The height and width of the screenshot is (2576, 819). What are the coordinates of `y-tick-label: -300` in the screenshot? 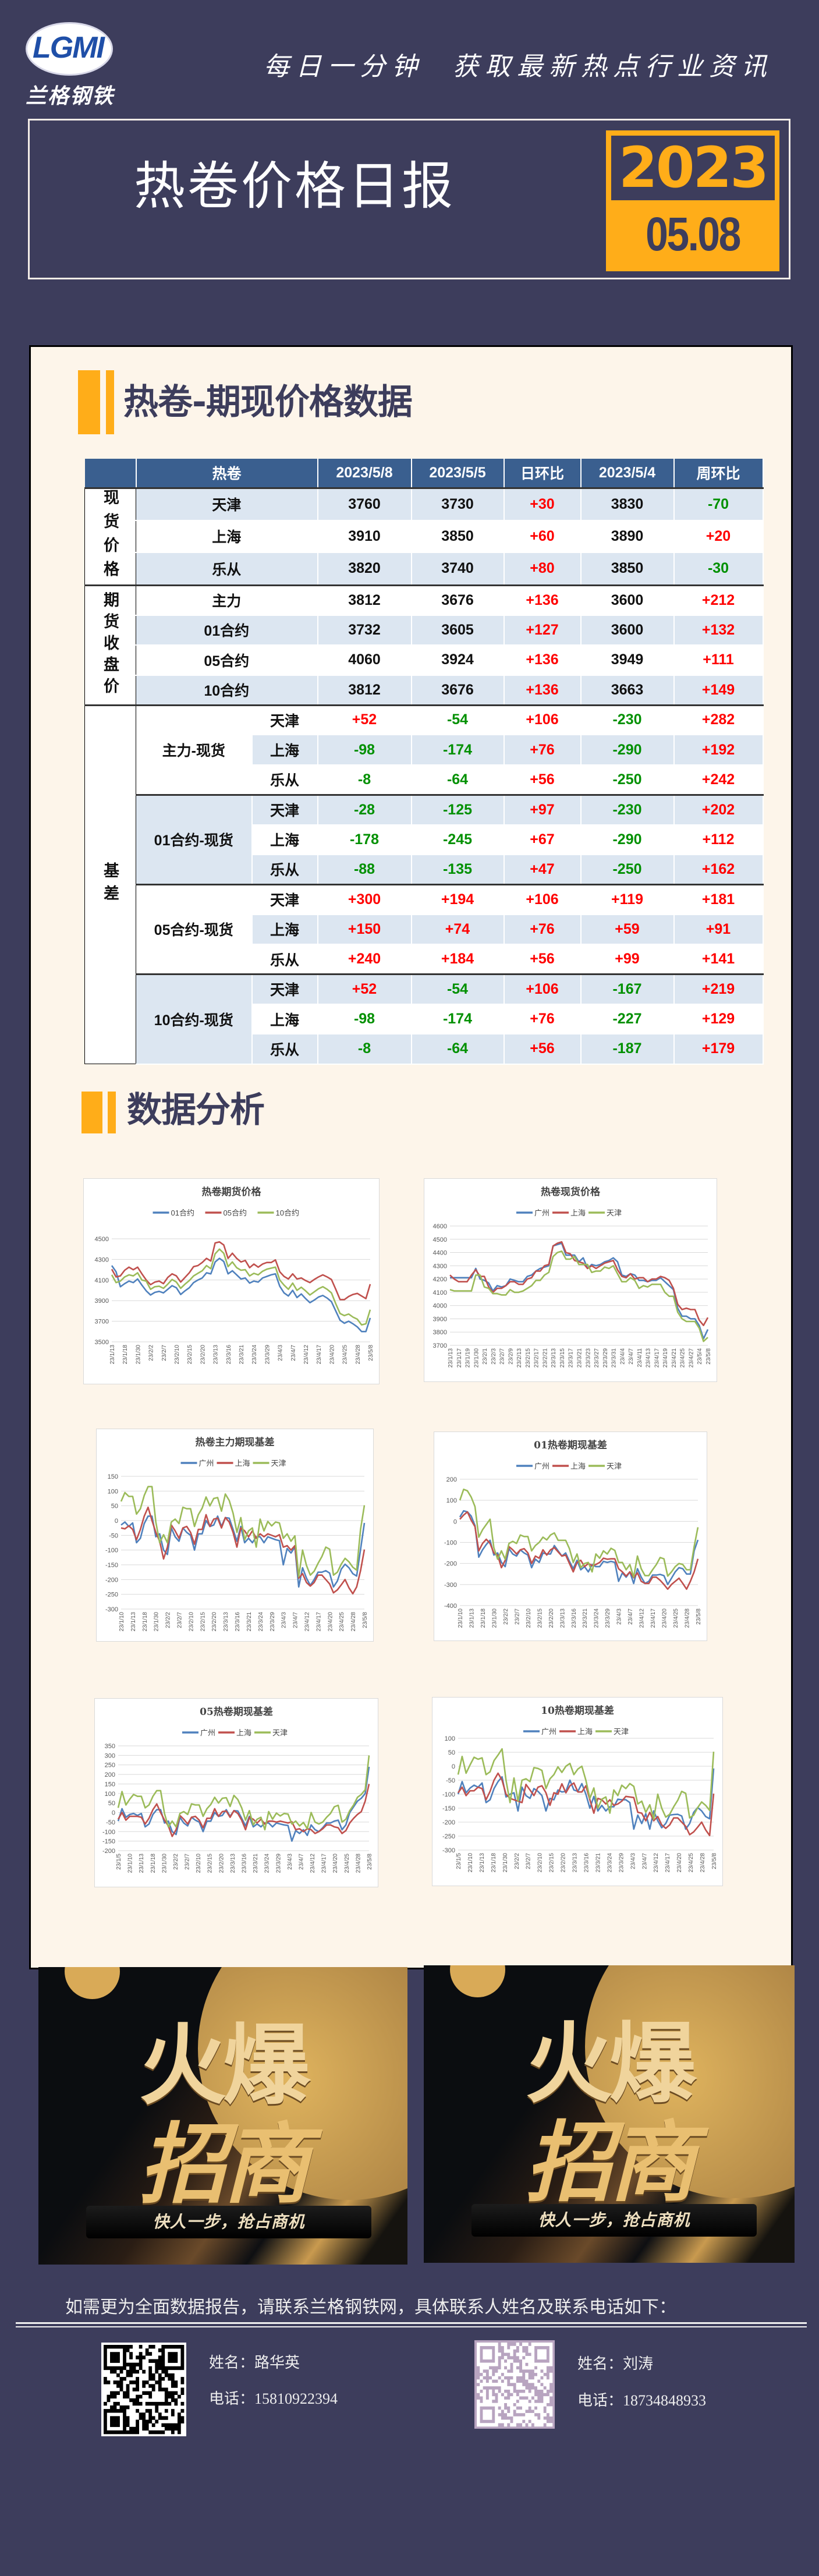 It's located at (450, 1585).